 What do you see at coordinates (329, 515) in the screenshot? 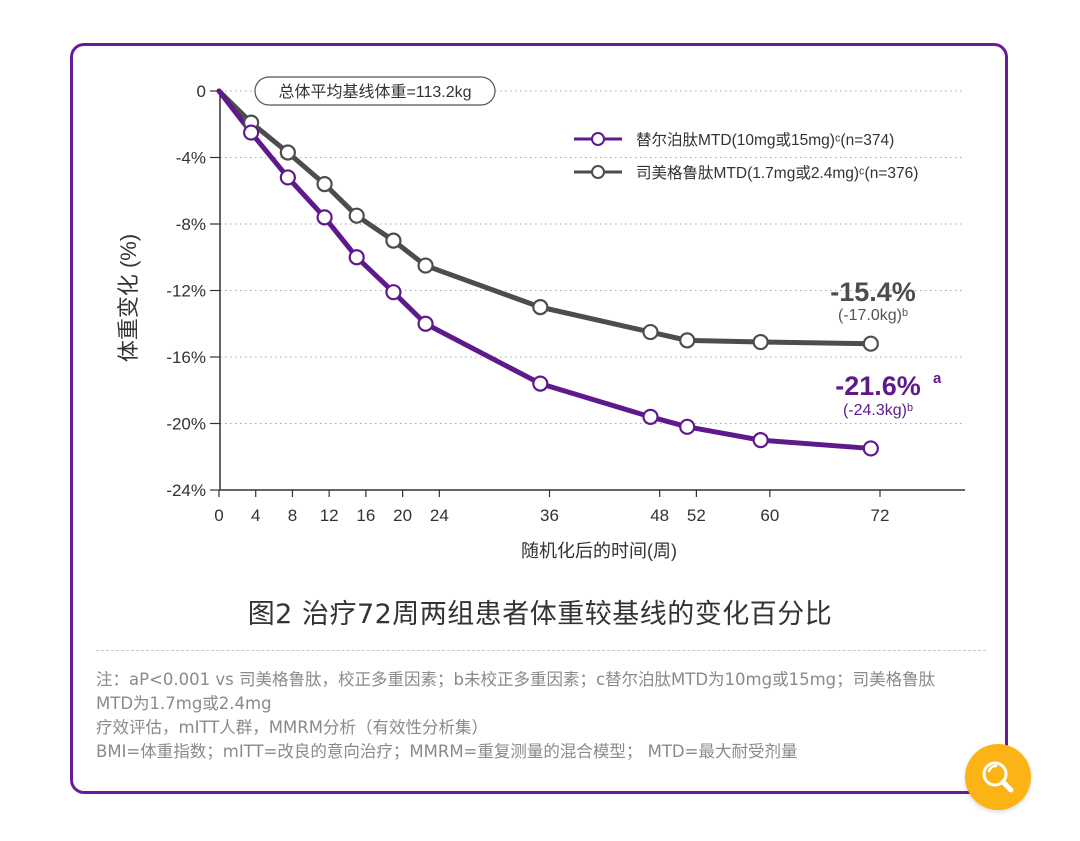
I see `x-tick-label: 12` at bounding box center [329, 515].